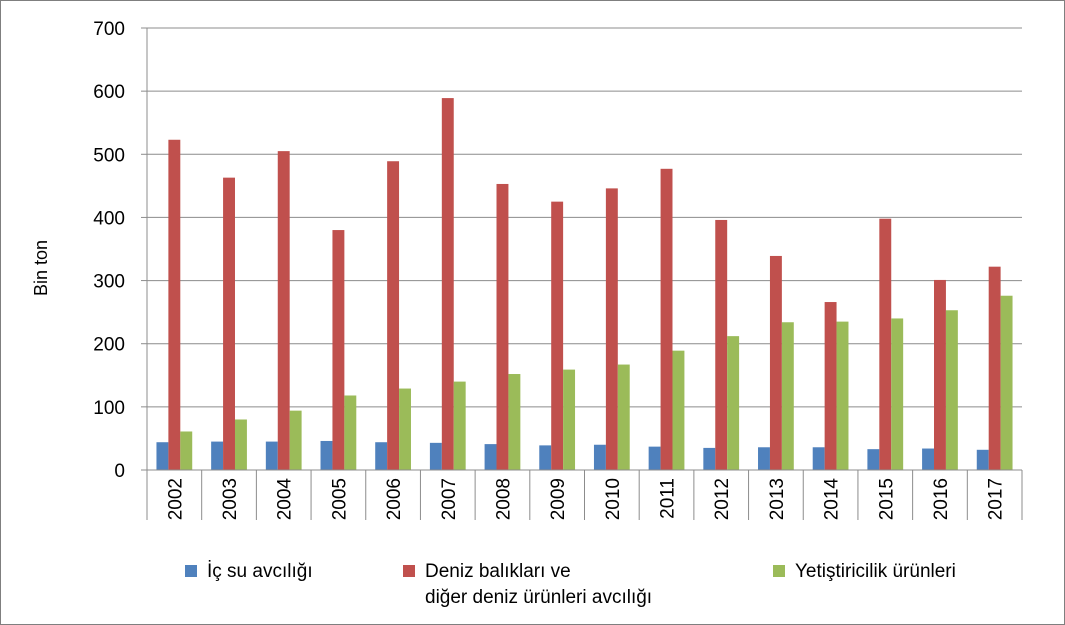 The height and width of the screenshot is (625, 1065). Describe the element at coordinates (109, 250) in the screenshot. I see `y-tick-labels: 0 100 200 300 400 500 600 700` at that location.